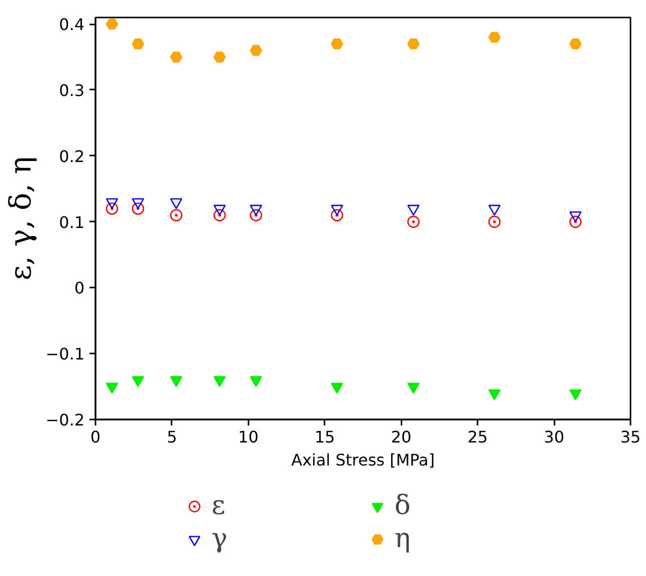  I want to click on x-tick-label: 35, so click(630, 437).